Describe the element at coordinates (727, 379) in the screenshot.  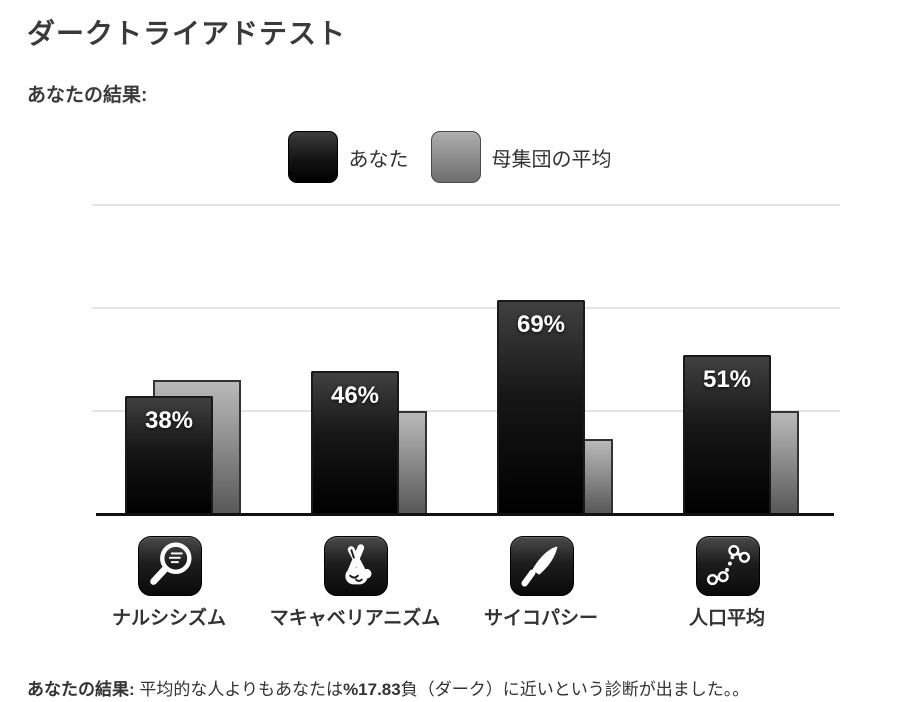
I see `bar-value-label: 51%` at that location.